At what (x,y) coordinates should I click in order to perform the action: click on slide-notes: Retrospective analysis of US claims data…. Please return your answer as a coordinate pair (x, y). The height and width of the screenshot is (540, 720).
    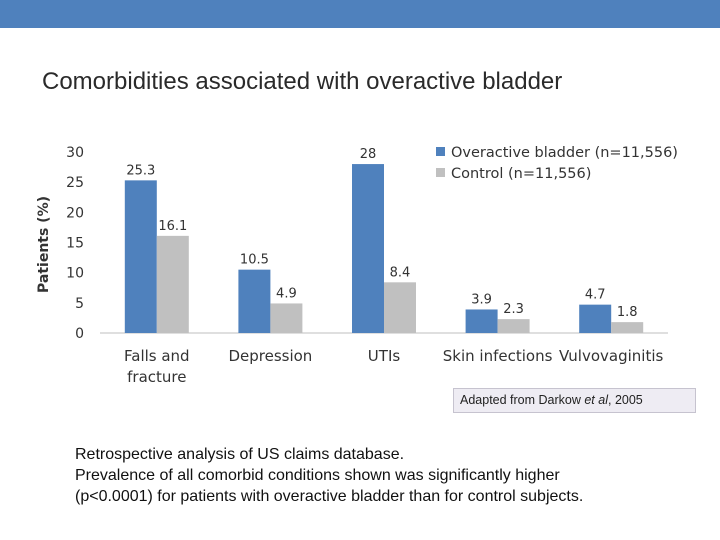
    Looking at the image, I should click on (390, 475).